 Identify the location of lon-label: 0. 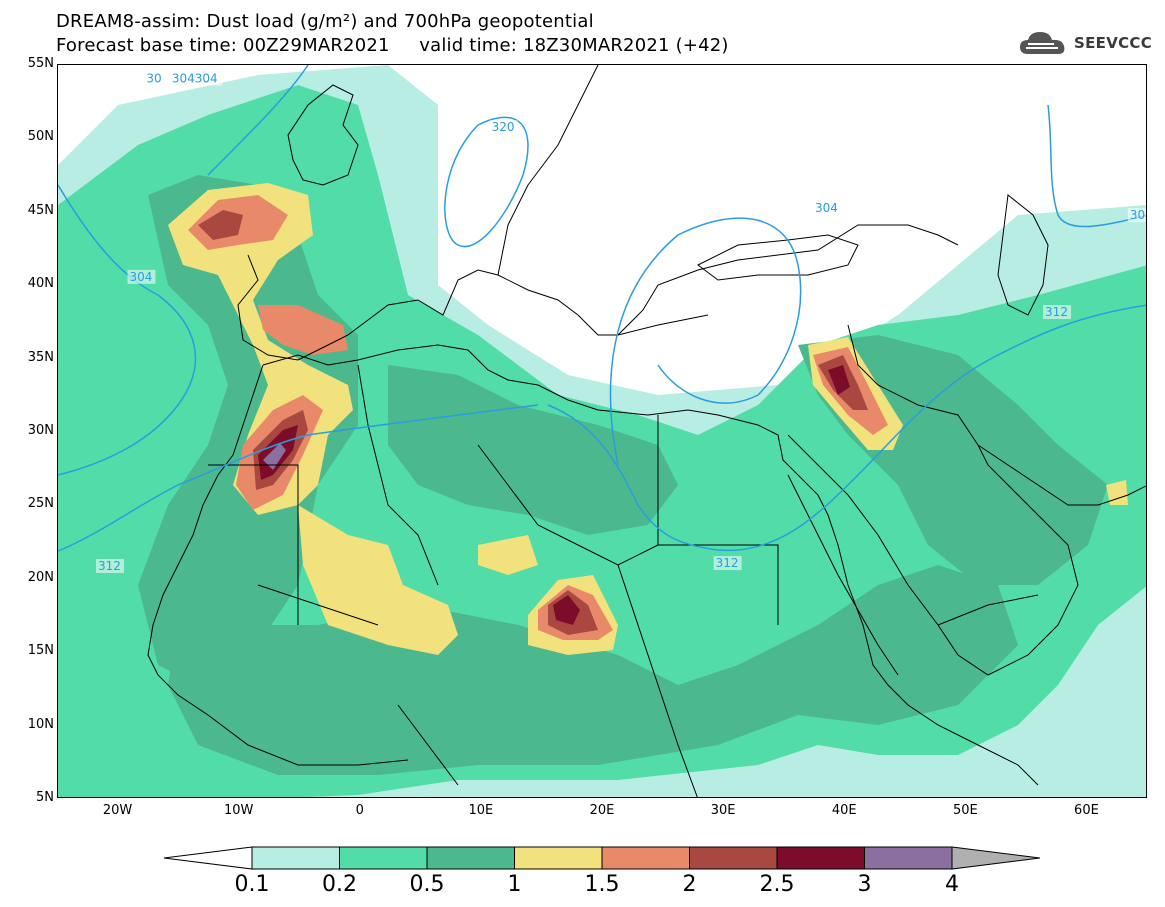
(359, 810).